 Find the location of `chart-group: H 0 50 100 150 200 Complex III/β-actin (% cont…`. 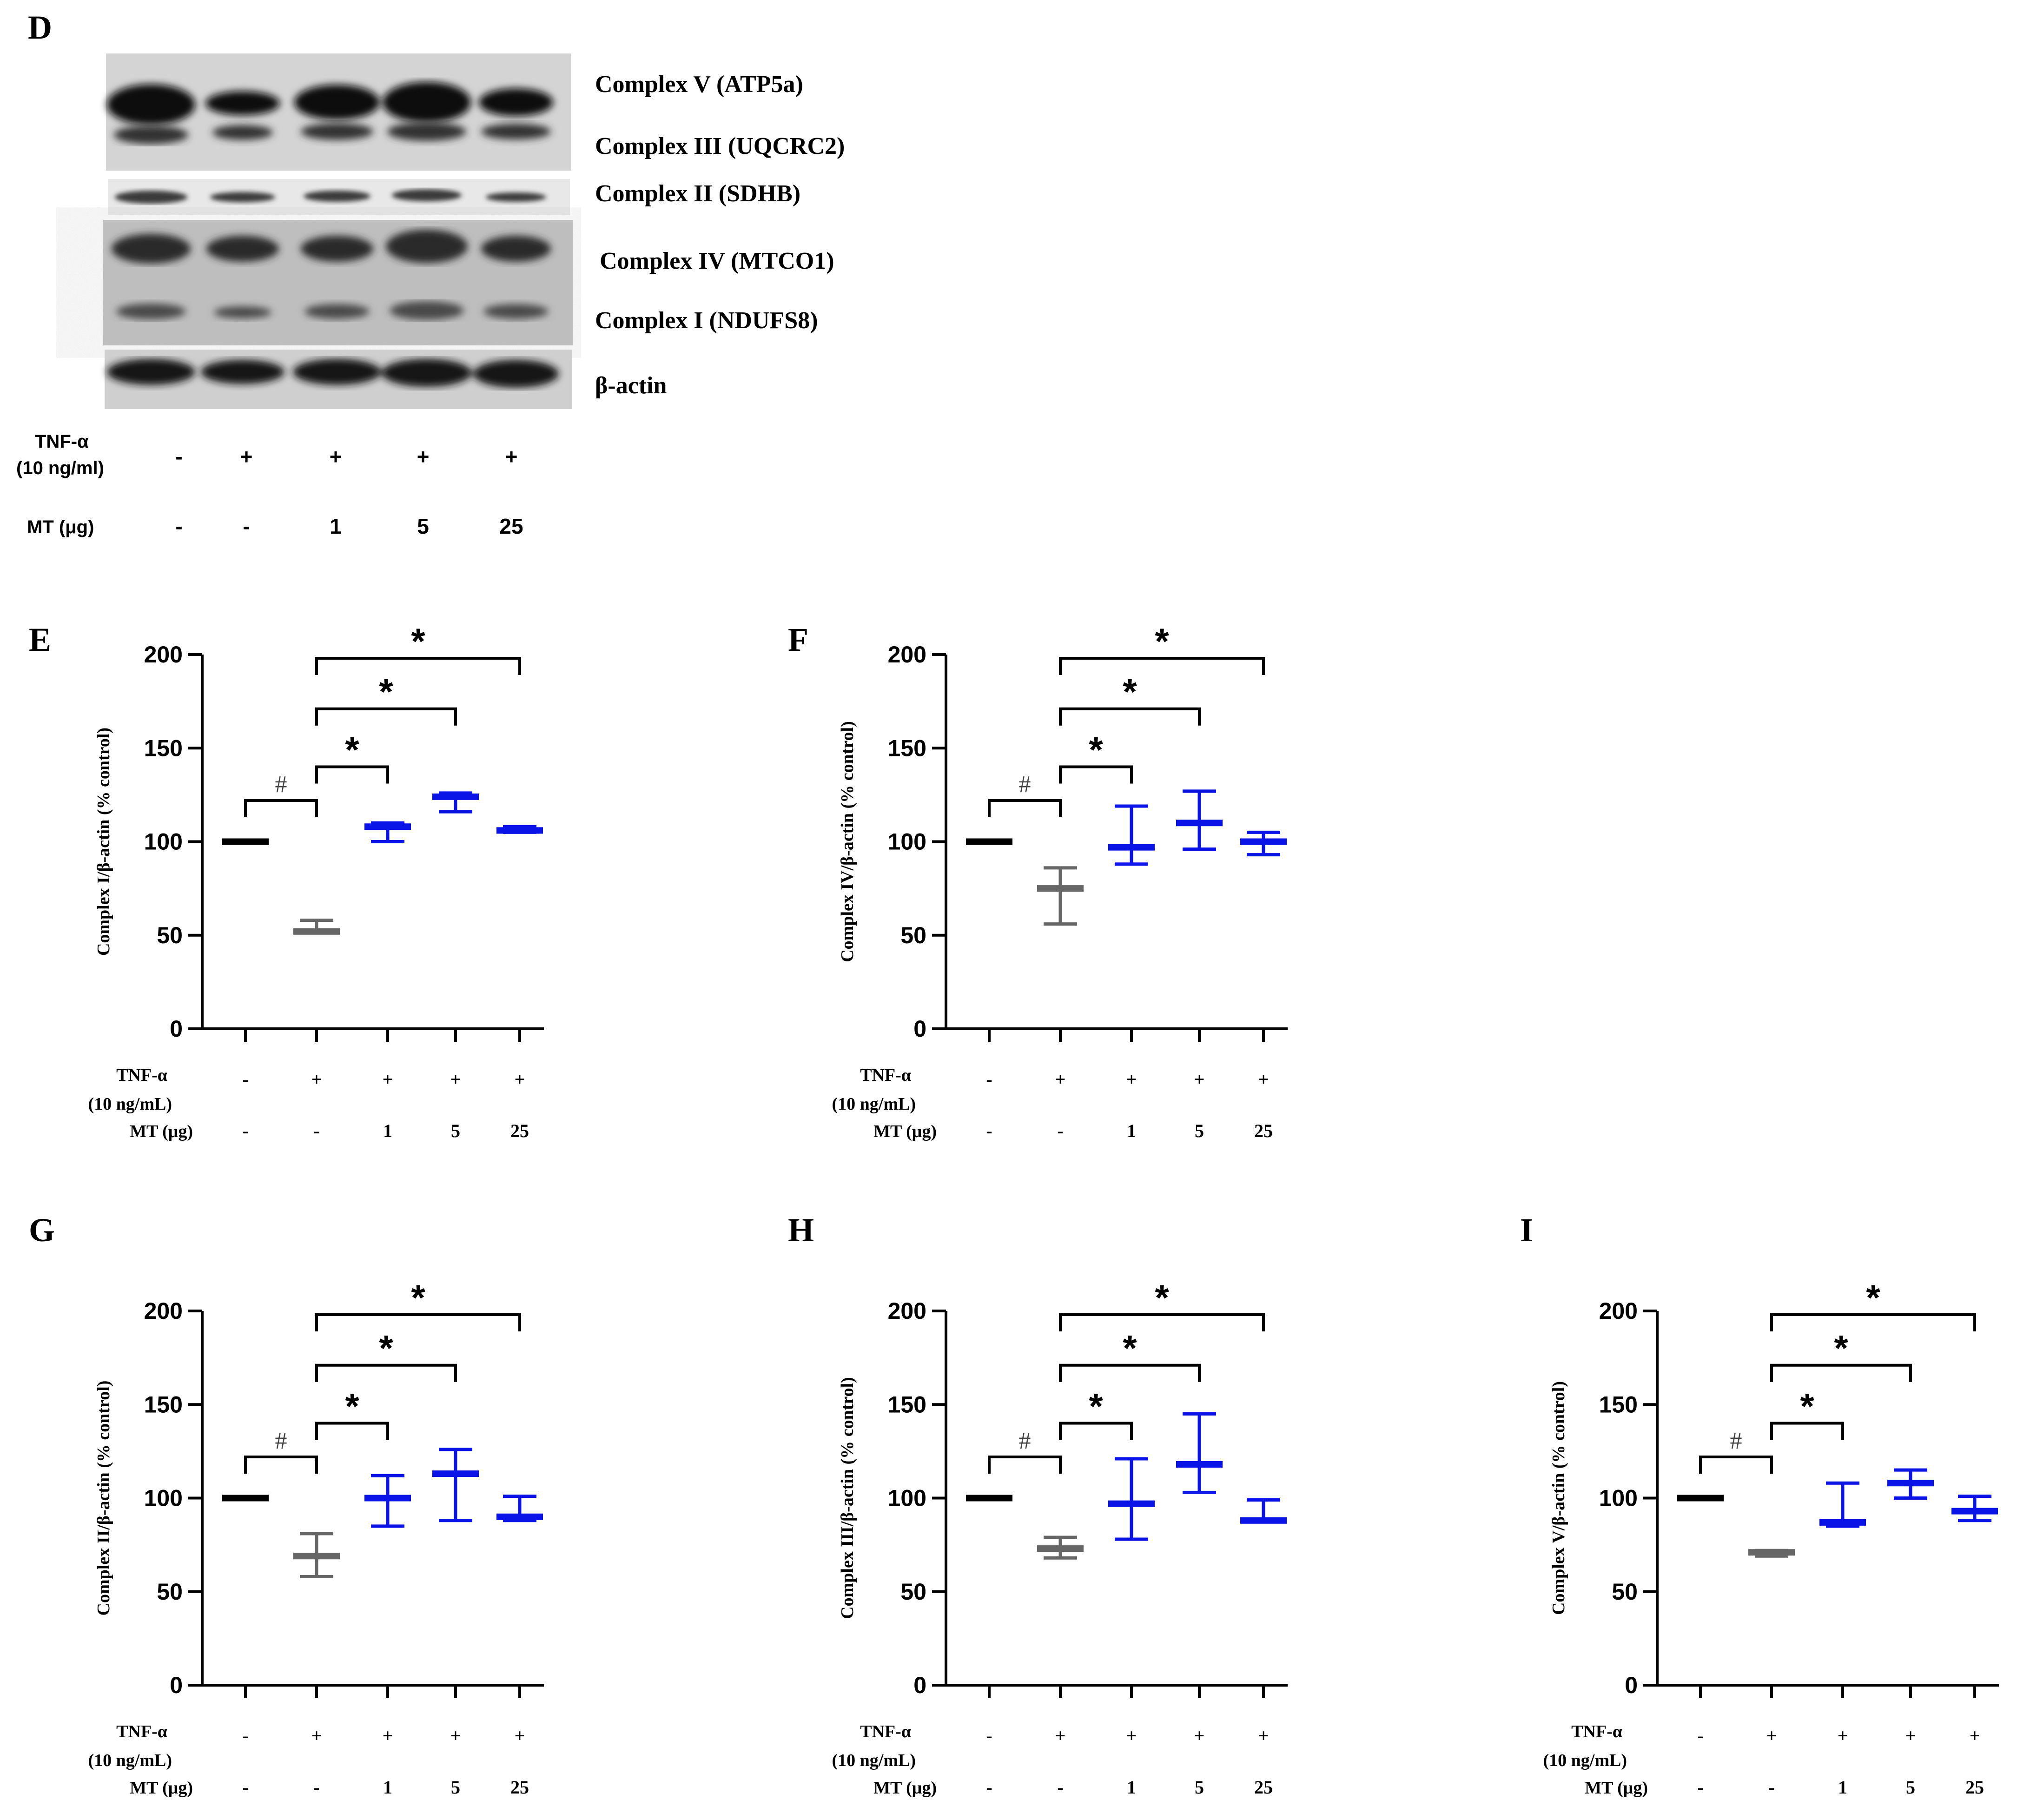

chart-group: H 0 50 100 150 200 Complex III/β-actin (% cont… is located at coordinates (1038, 1504).